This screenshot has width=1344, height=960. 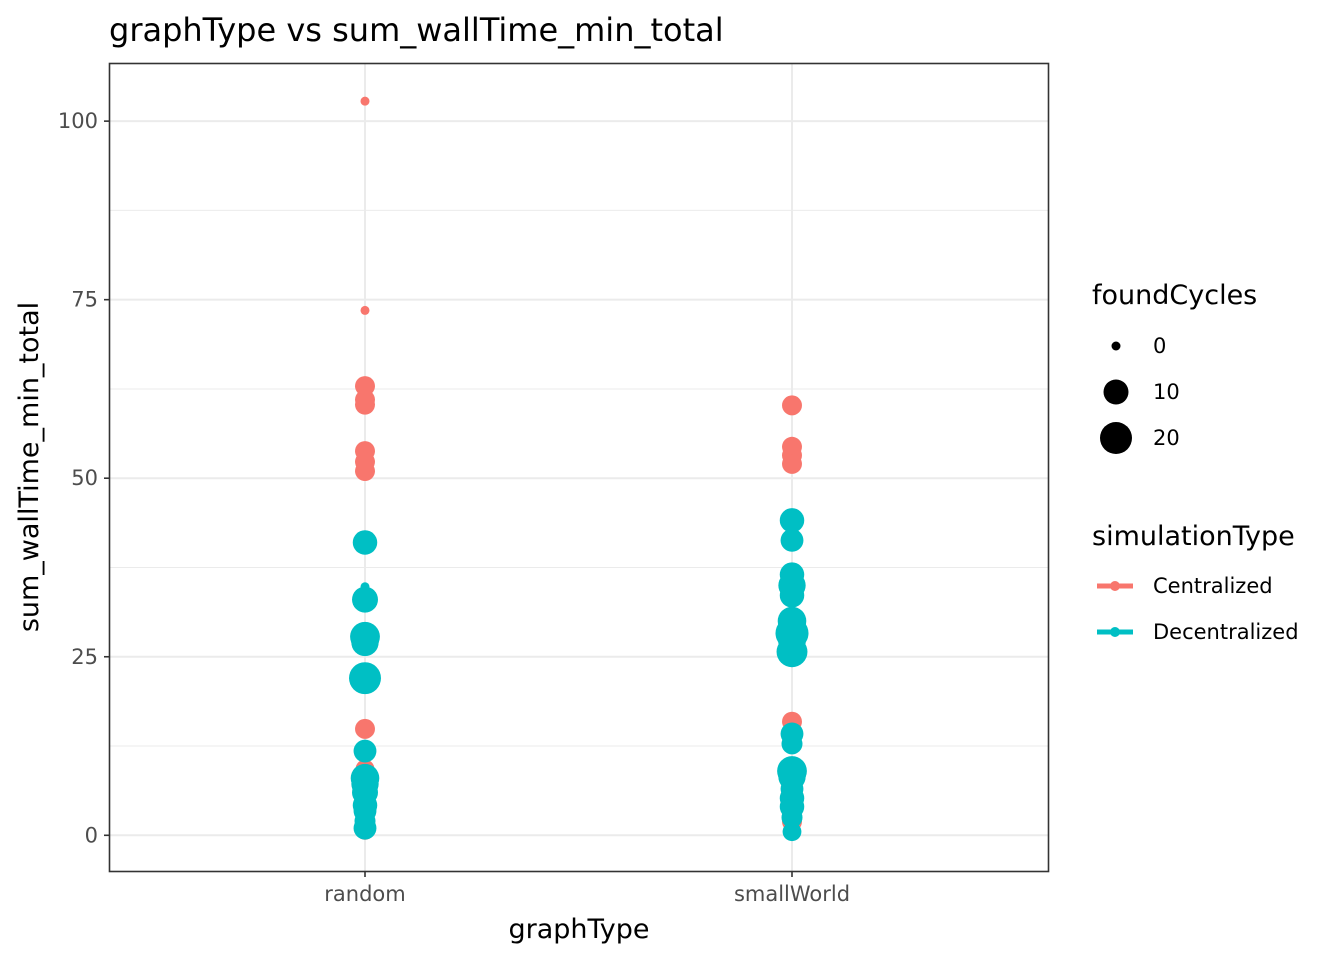 What do you see at coordinates (792, 894) in the screenshot?
I see `x-tick-label: smallWorld` at bounding box center [792, 894].